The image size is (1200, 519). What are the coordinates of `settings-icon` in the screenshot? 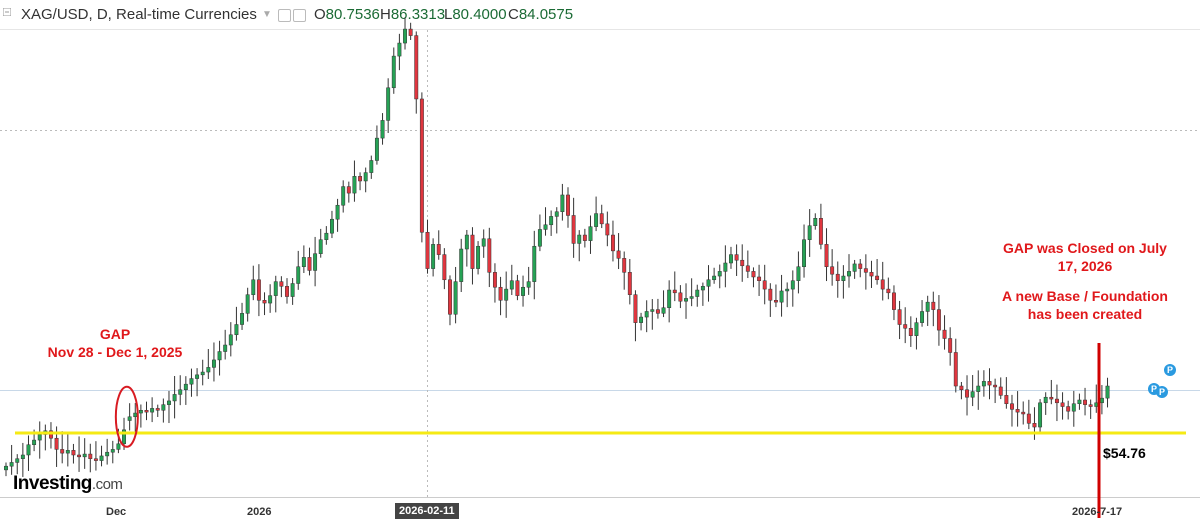 It's located at (284, 15).